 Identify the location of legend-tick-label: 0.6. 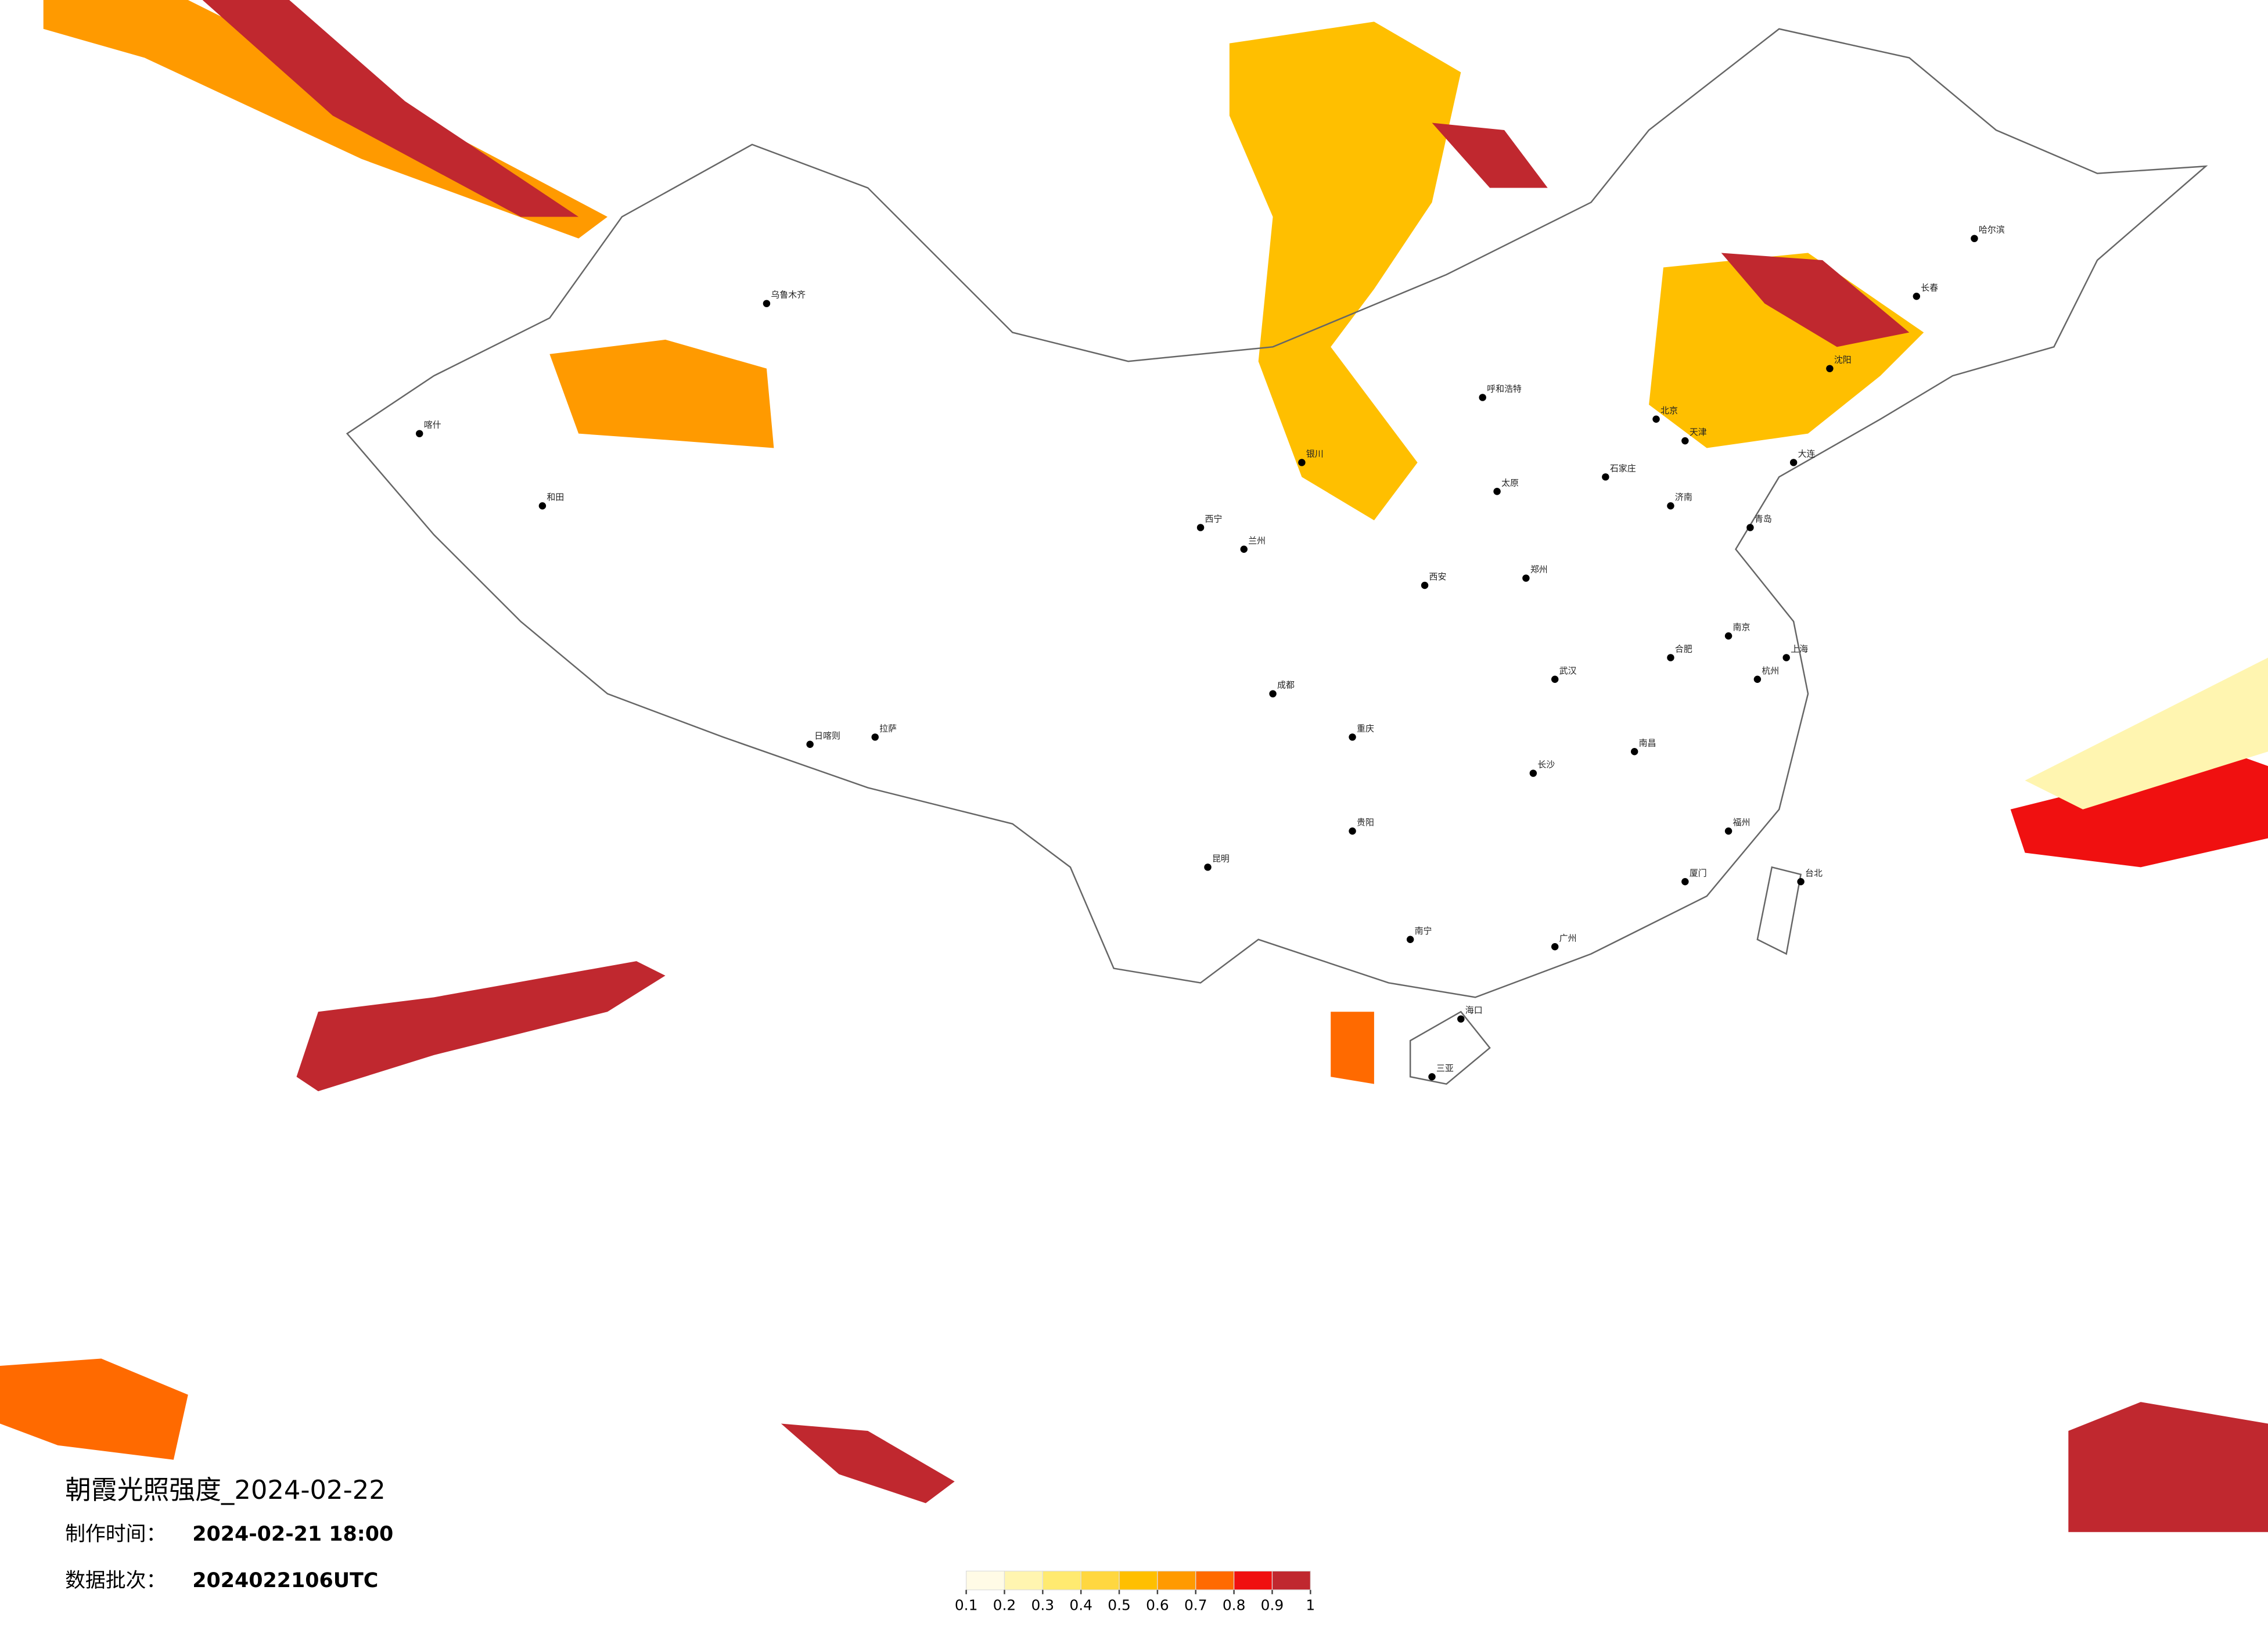
(1157, 1606).